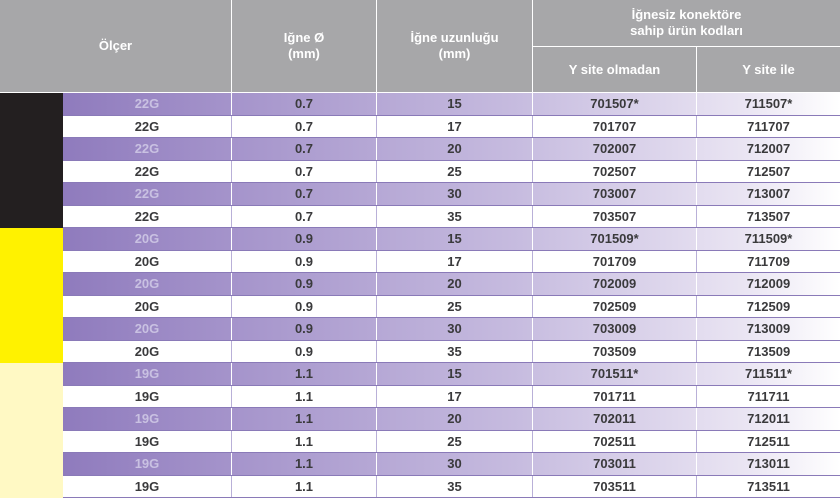 The height and width of the screenshot is (498, 840). What do you see at coordinates (614, 103) in the screenshot?
I see `code-without-ysite-cell: 701507*` at bounding box center [614, 103].